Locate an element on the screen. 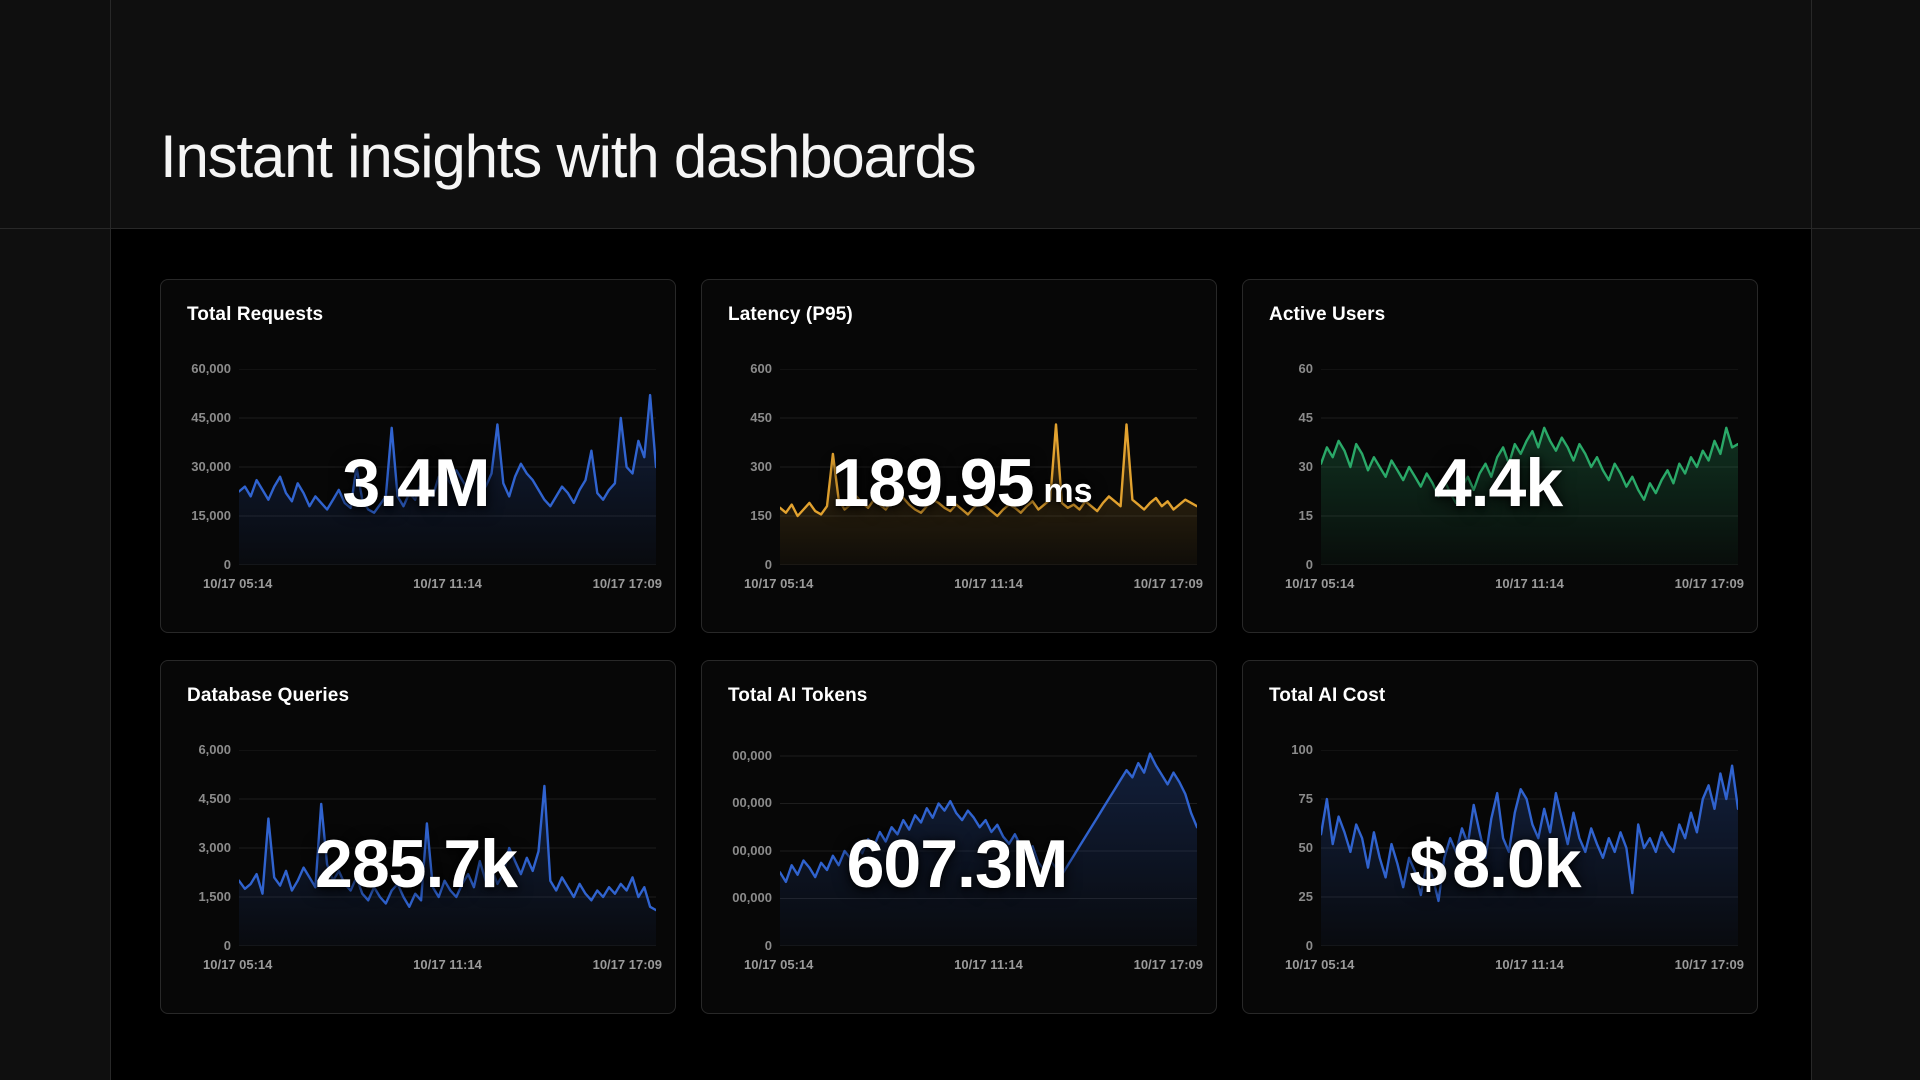  y-axis-labels: 0 15,000 30,000 45,000 60,000 is located at coordinates (196, 466).